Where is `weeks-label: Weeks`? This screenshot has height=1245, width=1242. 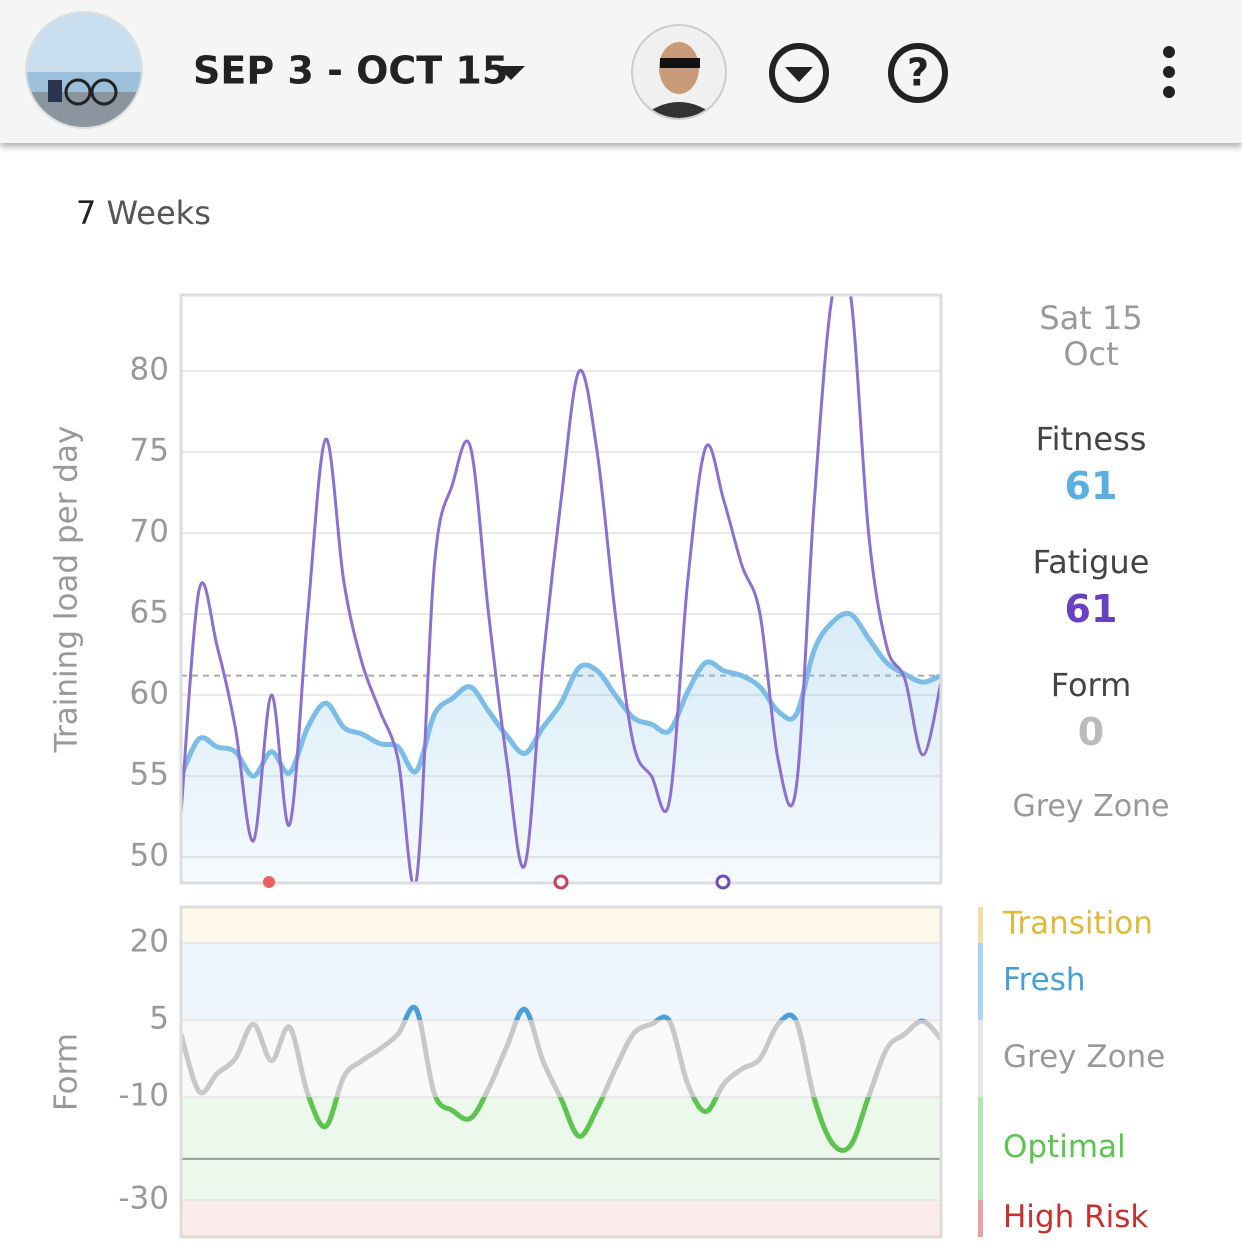
weeks-label: Weeks is located at coordinates (158, 213).